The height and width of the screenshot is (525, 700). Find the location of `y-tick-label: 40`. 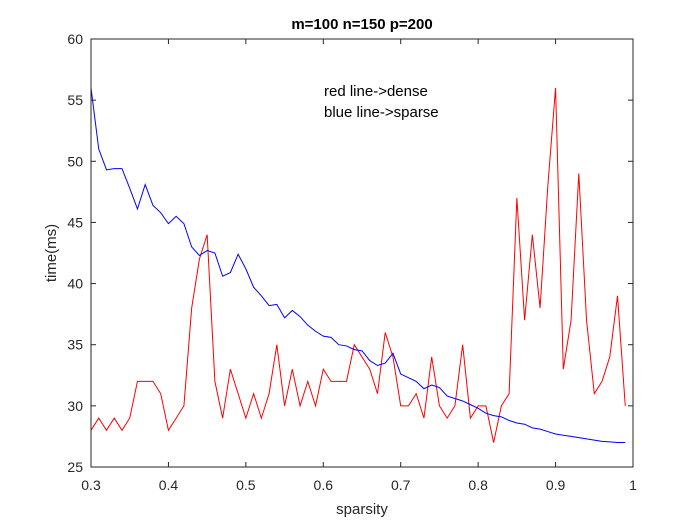

y-tick-label: 40 is located at coordinates (75, 284).